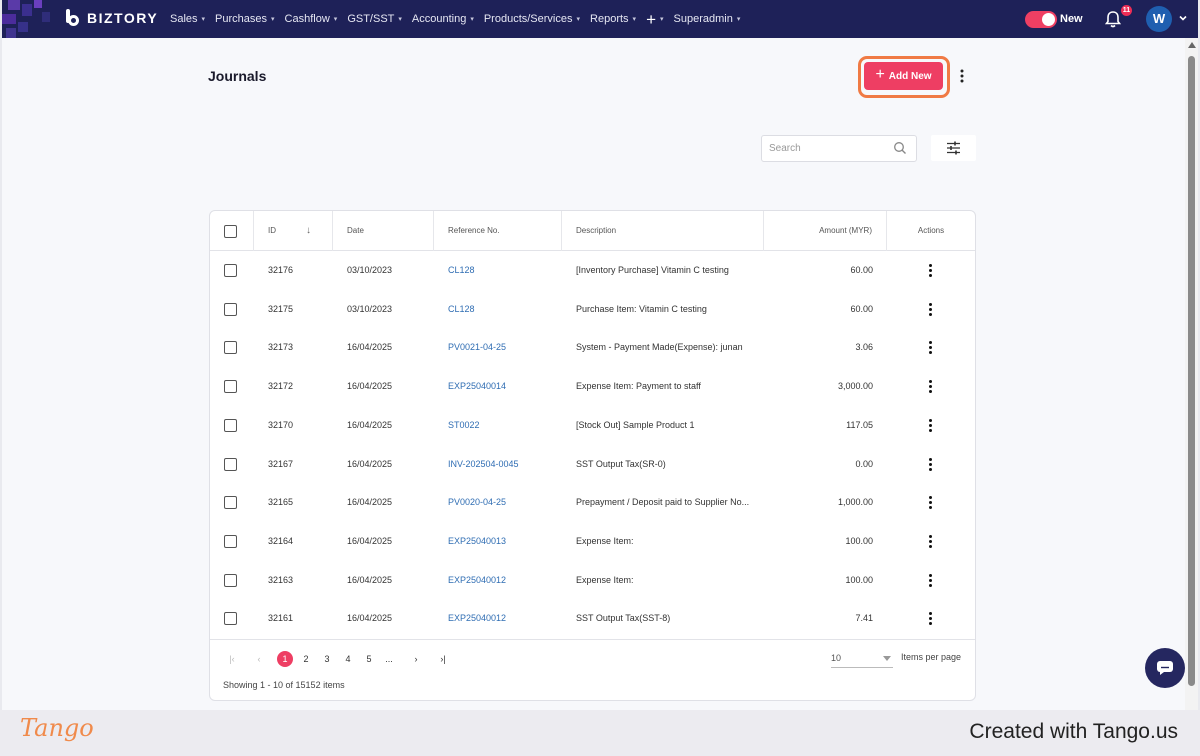 This screenshot has height=756, width=1200. I want to click on column-header-amount: Amount (MYR), so click(825, 231).